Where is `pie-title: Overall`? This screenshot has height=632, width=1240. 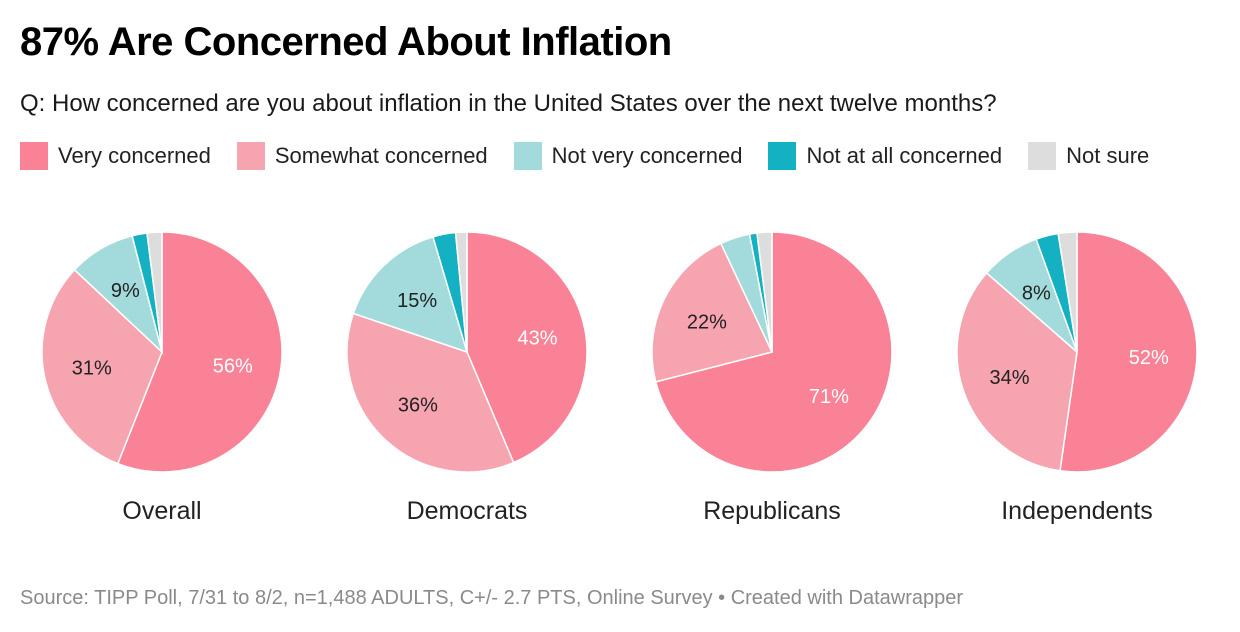
pie-title: Overall is located at coordinates (161, 511).